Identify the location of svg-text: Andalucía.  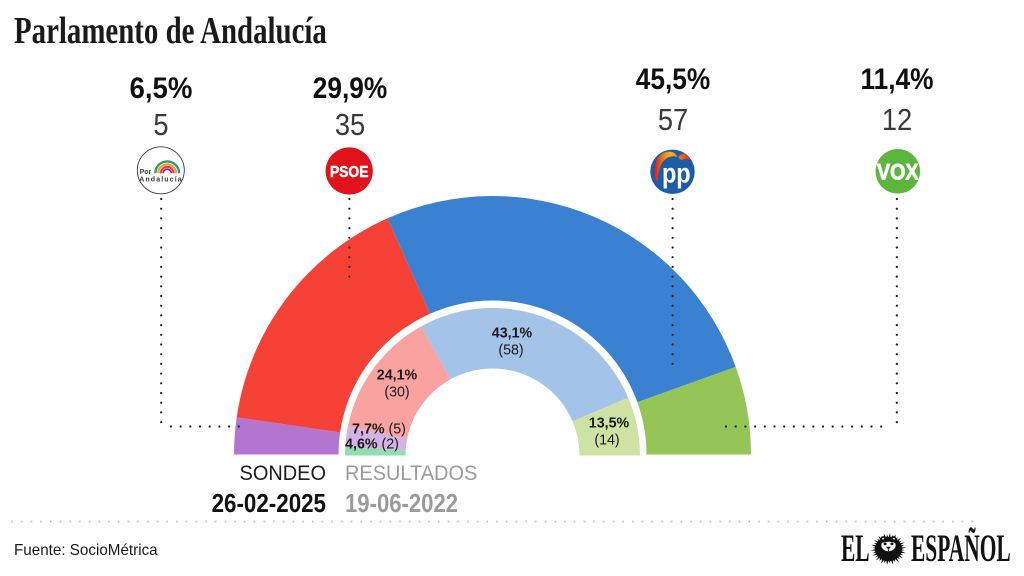
(160, 179).